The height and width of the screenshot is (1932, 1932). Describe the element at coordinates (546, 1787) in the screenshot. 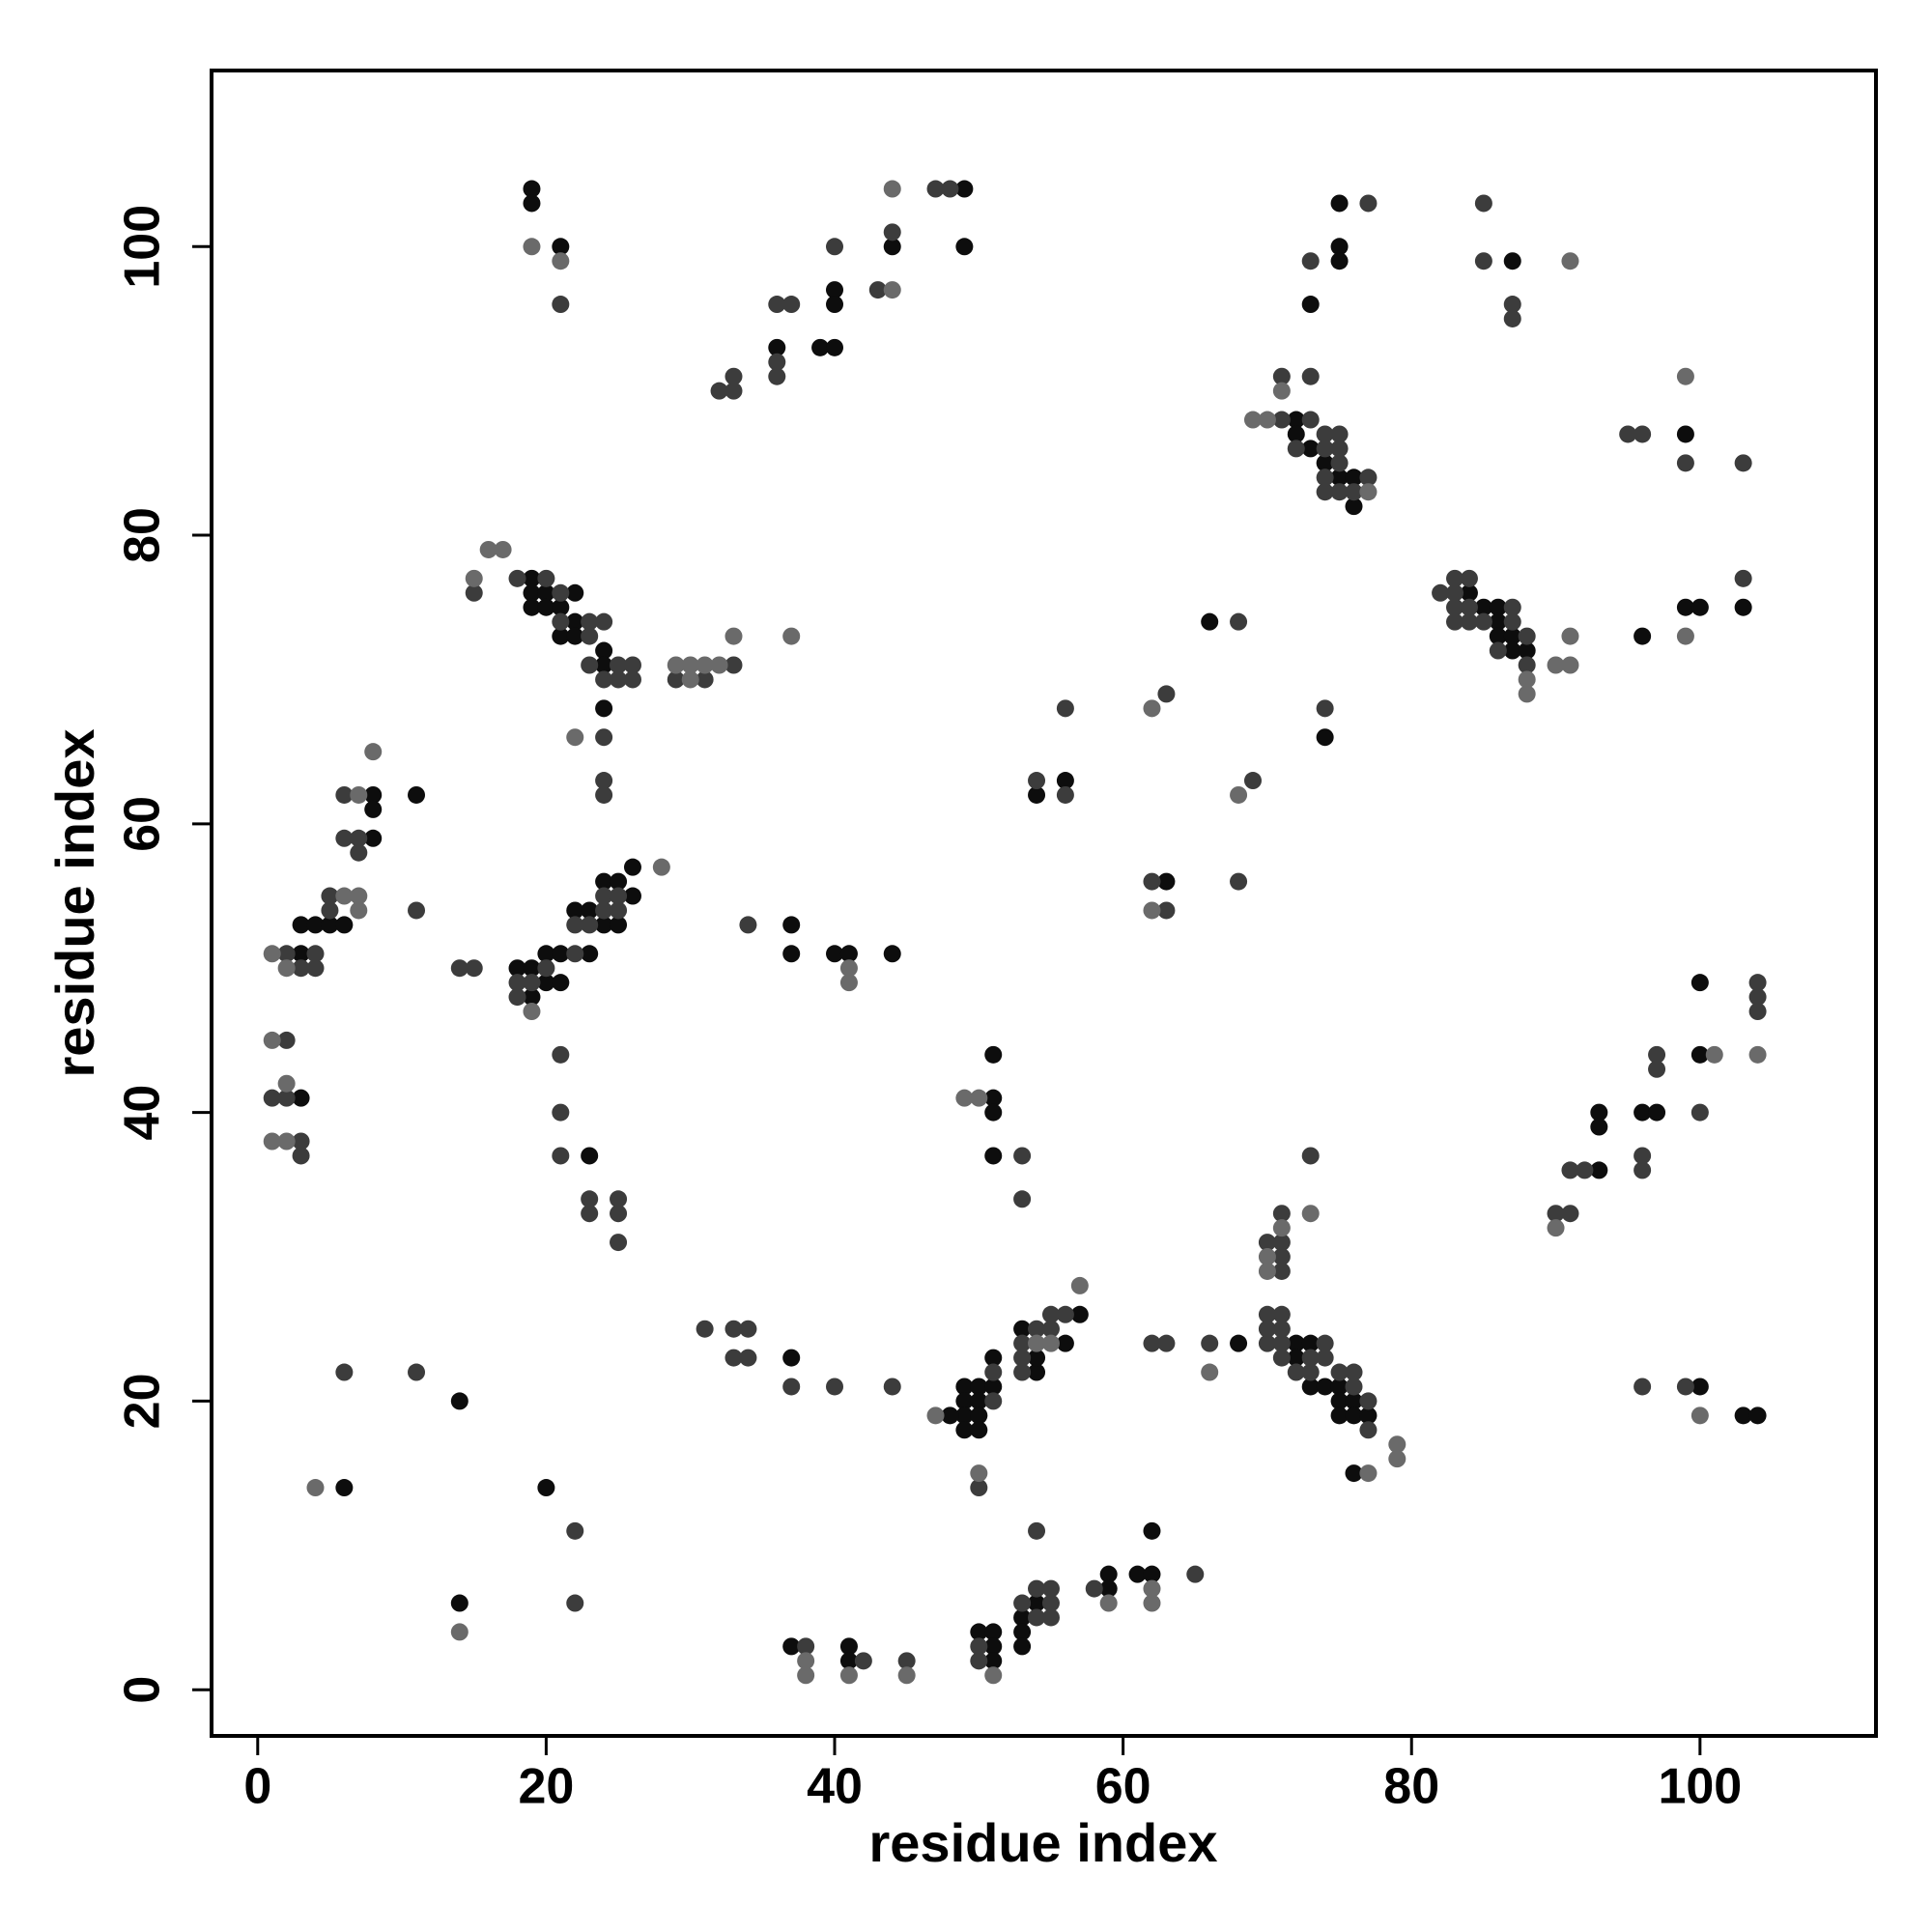

I see `x-tick-label: 20` at that location.